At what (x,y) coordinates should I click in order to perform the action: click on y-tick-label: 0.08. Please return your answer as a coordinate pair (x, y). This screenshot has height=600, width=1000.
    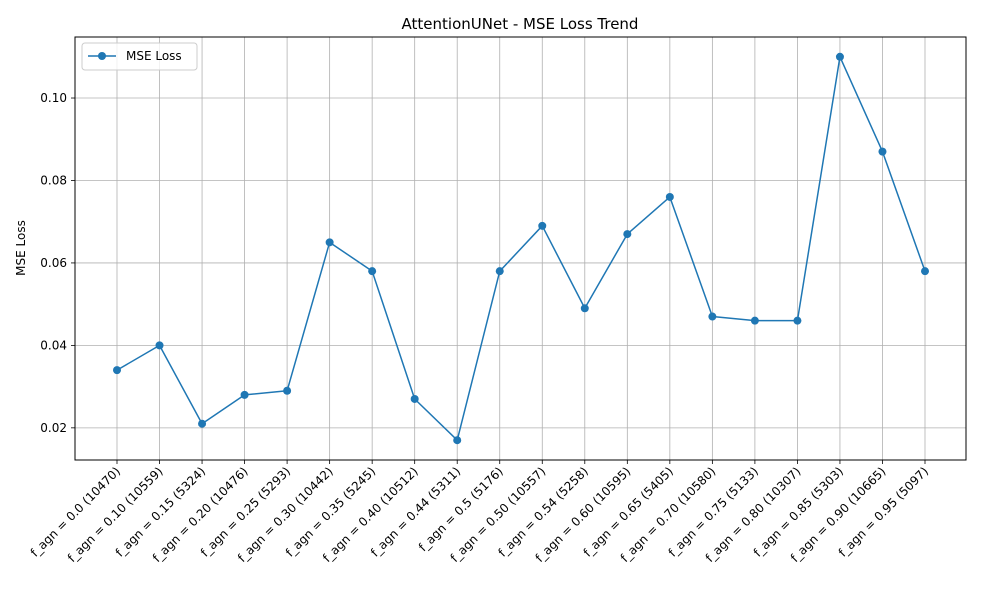
    Looking at the image, I should click on (53, 180).